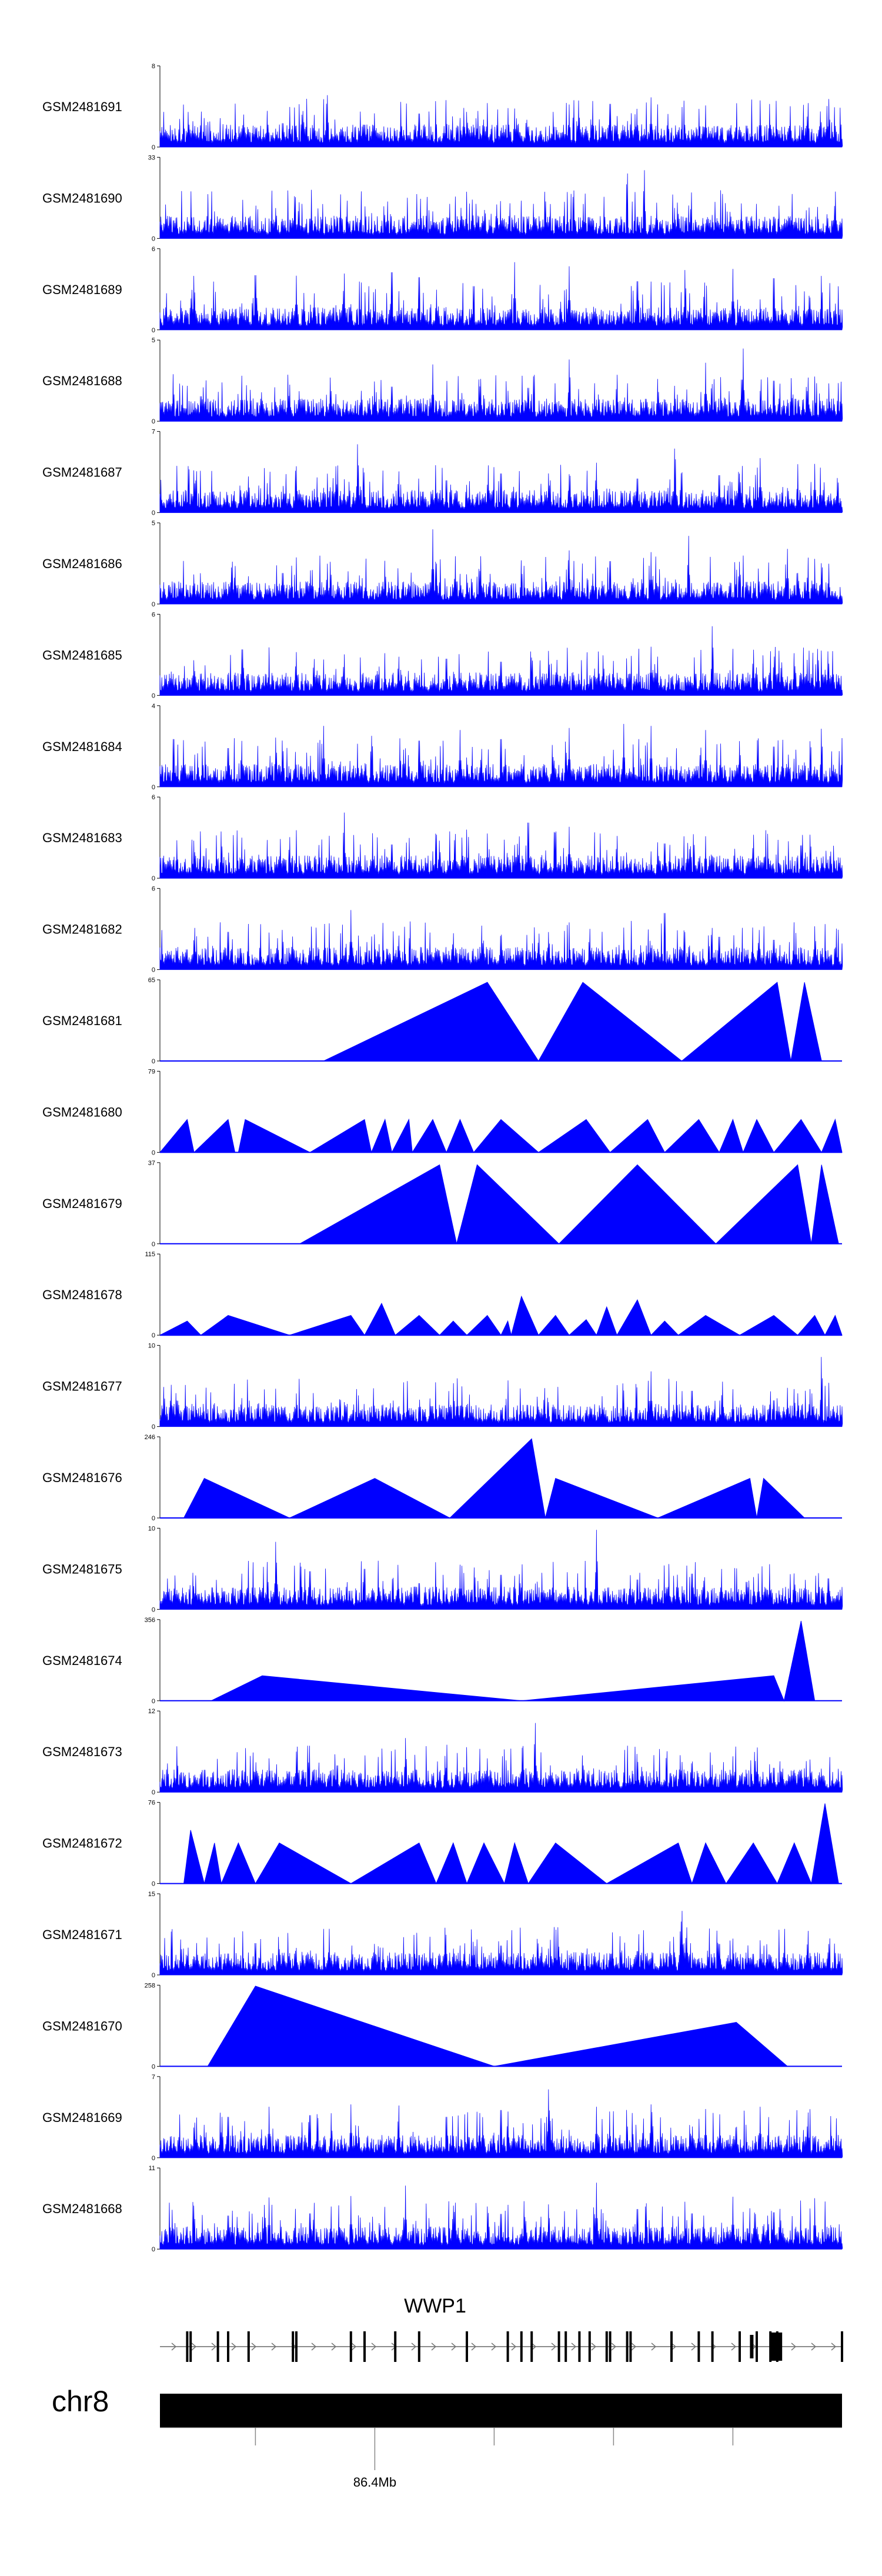 Image resolution: width=882 pixels, height=2576 pixels. I want to click on y-max-label: 76, so click(151, 1803).